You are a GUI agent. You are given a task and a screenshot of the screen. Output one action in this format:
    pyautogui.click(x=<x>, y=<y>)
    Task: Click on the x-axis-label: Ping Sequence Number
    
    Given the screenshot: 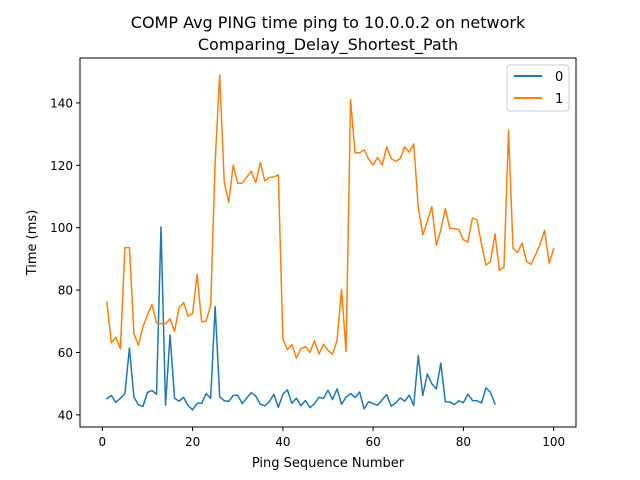 What is the action you would take?
    pyautogui.click(x=328, y=463)
    